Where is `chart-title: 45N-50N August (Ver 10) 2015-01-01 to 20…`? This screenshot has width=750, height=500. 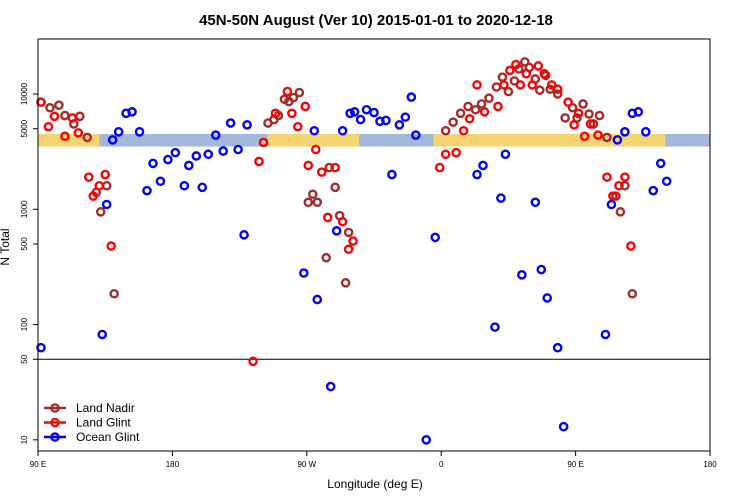 chart-title: 45N-50N August (Ver 10) 2015-01-01 to 20… is located at coordinates (376, 20).